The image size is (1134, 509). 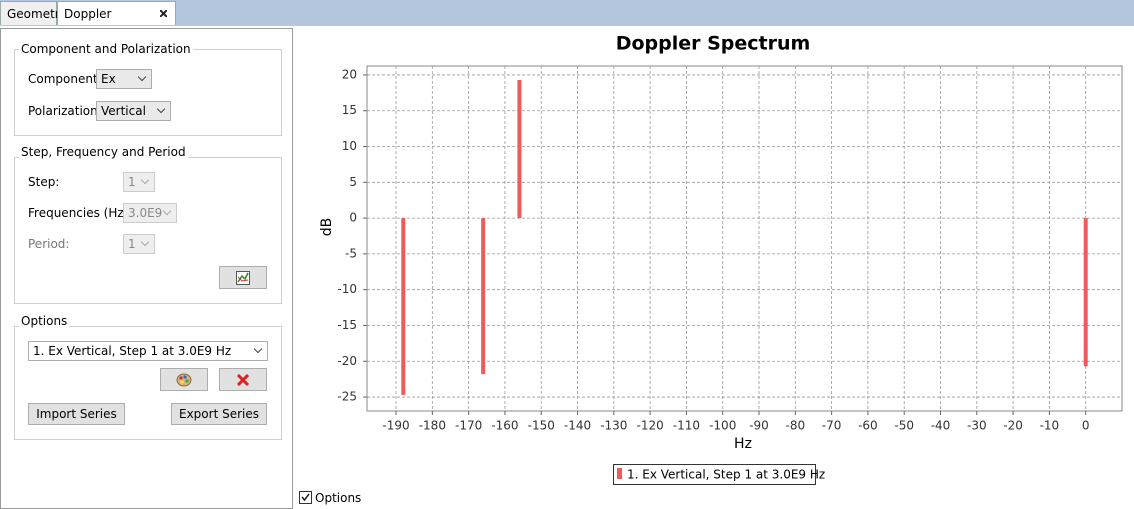 I want to click on field-label: Polarization:, so click(x=65, y=111).